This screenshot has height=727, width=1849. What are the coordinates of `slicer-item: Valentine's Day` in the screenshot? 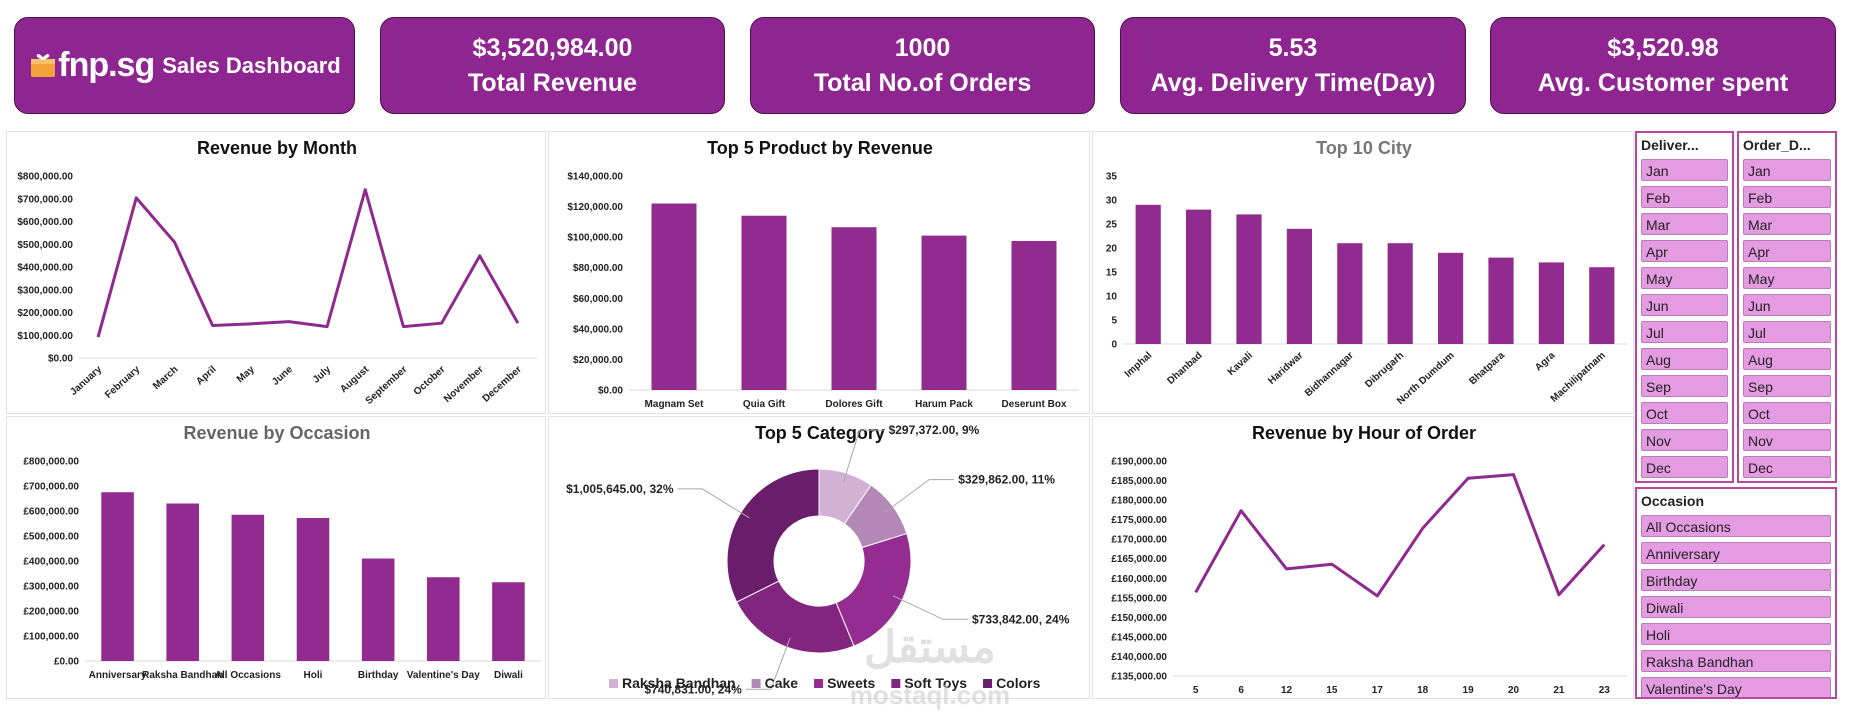 It's located at (1736, 687).